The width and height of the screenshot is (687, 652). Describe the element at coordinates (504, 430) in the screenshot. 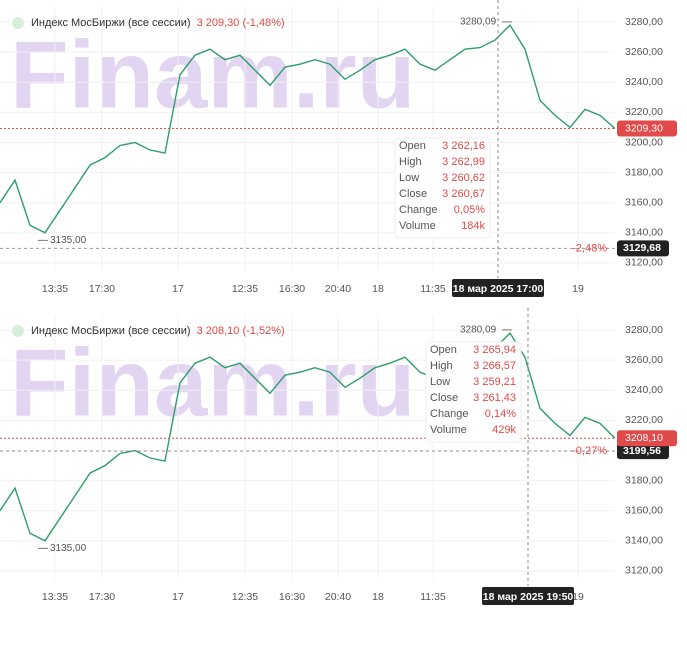

I see `tooltip-value: 429k` at that location.